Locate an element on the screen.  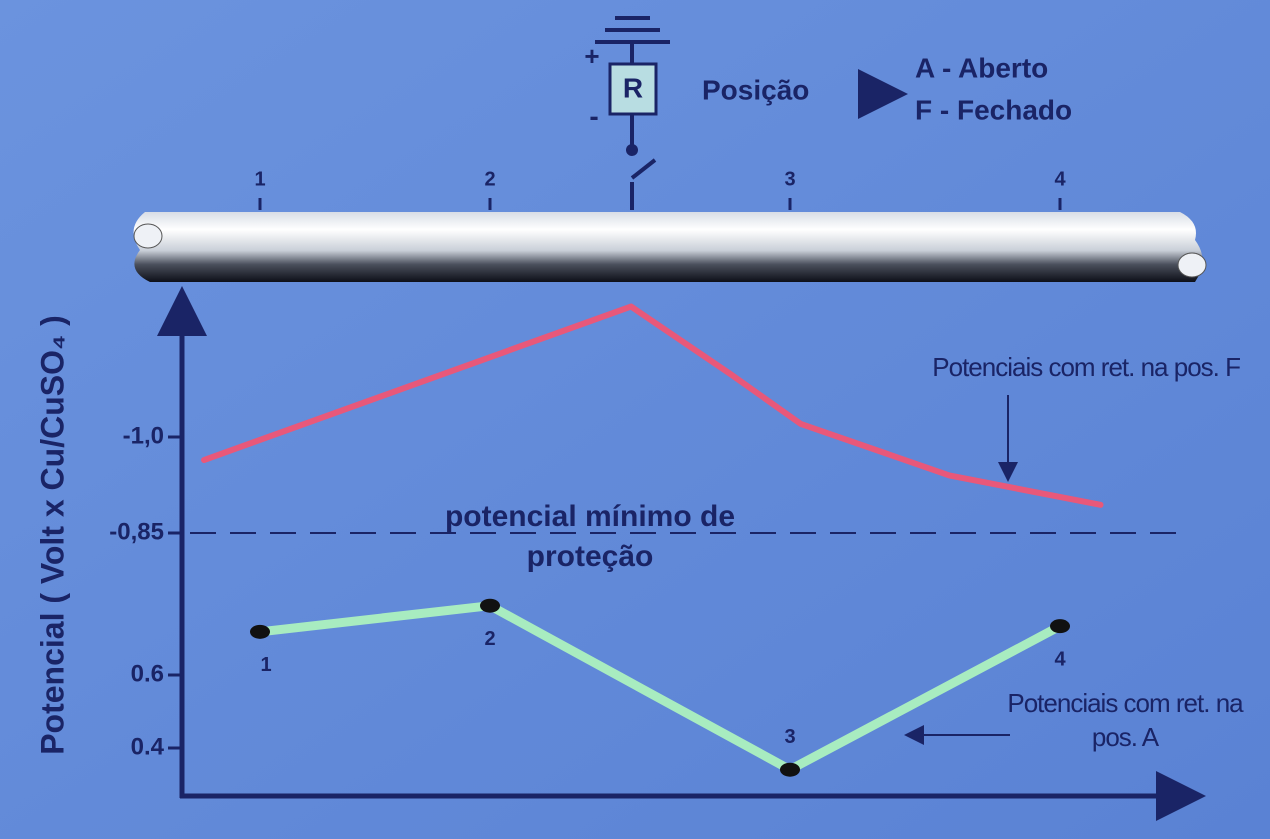
position-option: A - Aberto is located at coordinates (981, 67).